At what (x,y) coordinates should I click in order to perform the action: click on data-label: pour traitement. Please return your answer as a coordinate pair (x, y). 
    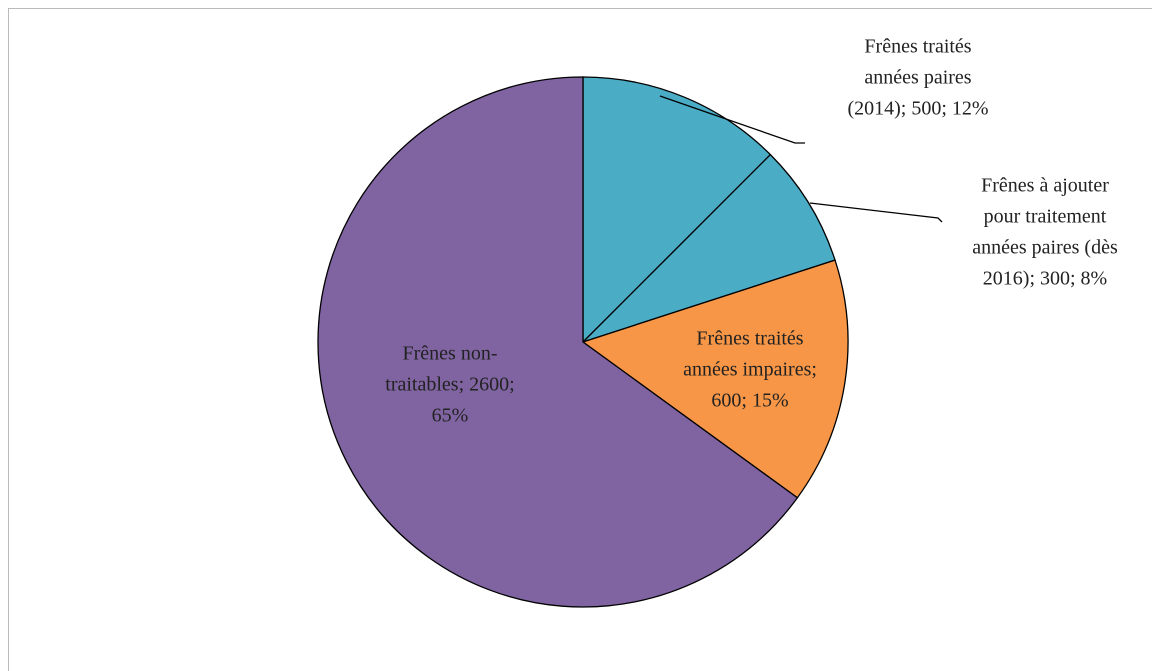
    Looking at the image, I should click on (1045, 217).